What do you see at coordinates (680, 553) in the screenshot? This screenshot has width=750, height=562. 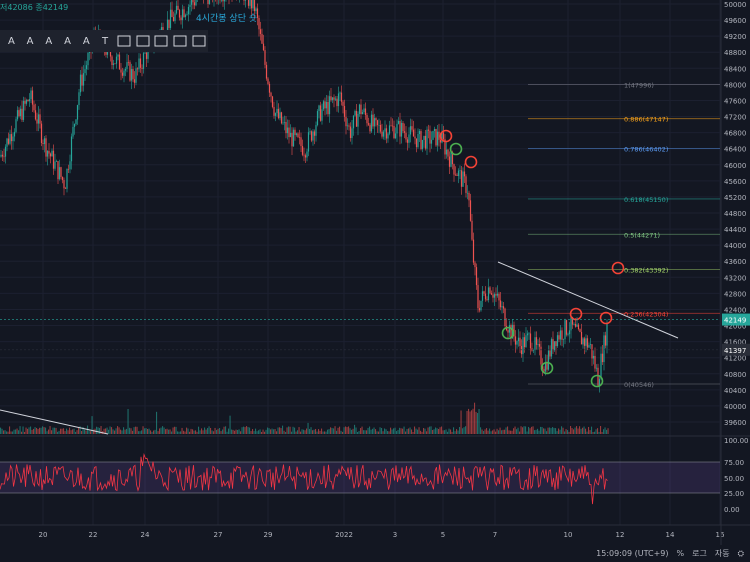 I see `percent-toggle: %` at bounding box center [680, 553].